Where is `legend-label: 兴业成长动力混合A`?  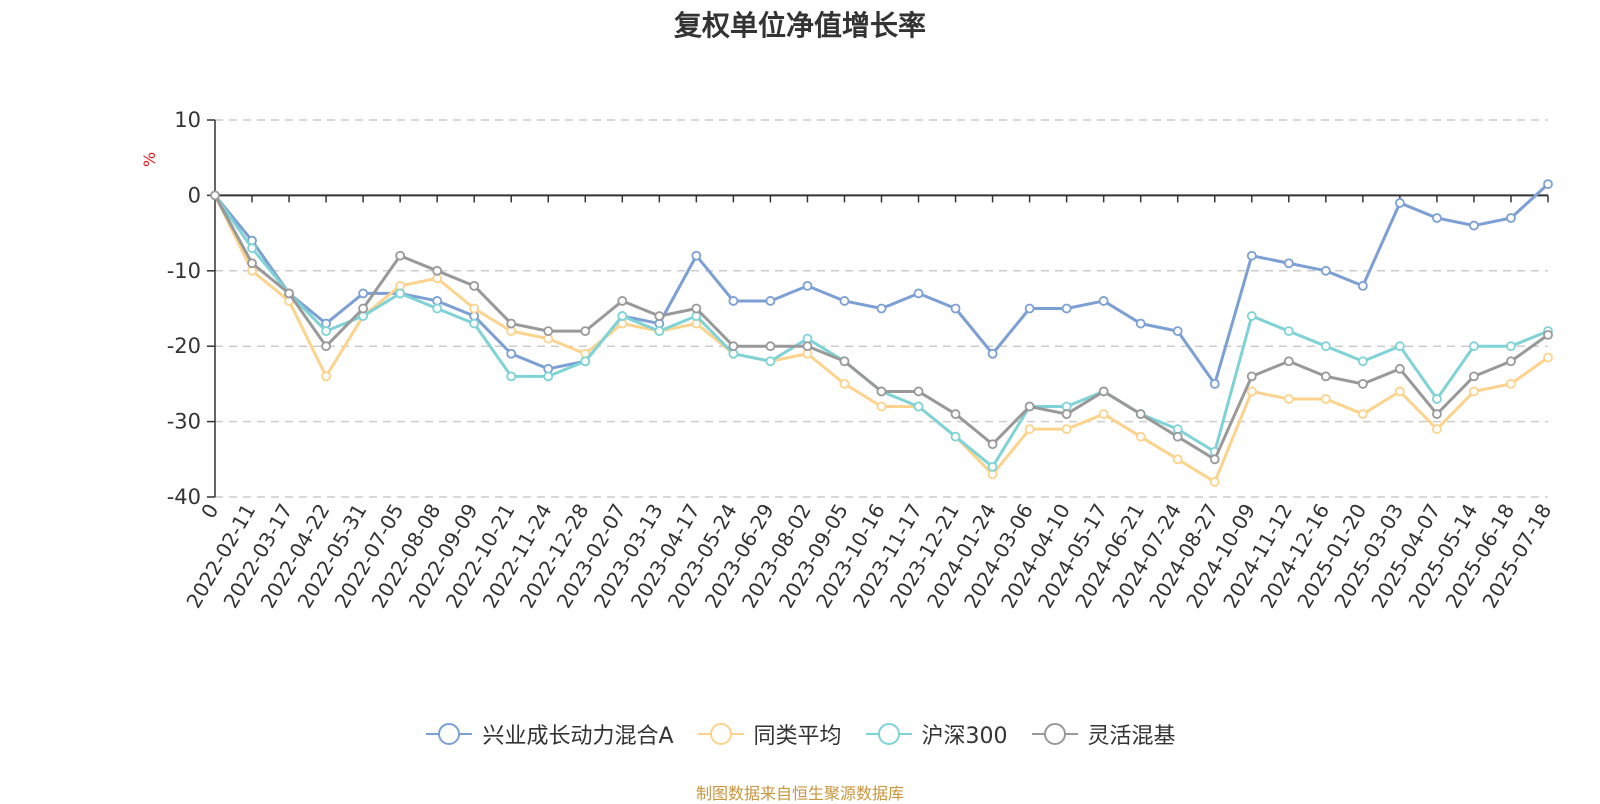 legend-label: 兴业成长动力混合A is located at coordinates (578, 736).